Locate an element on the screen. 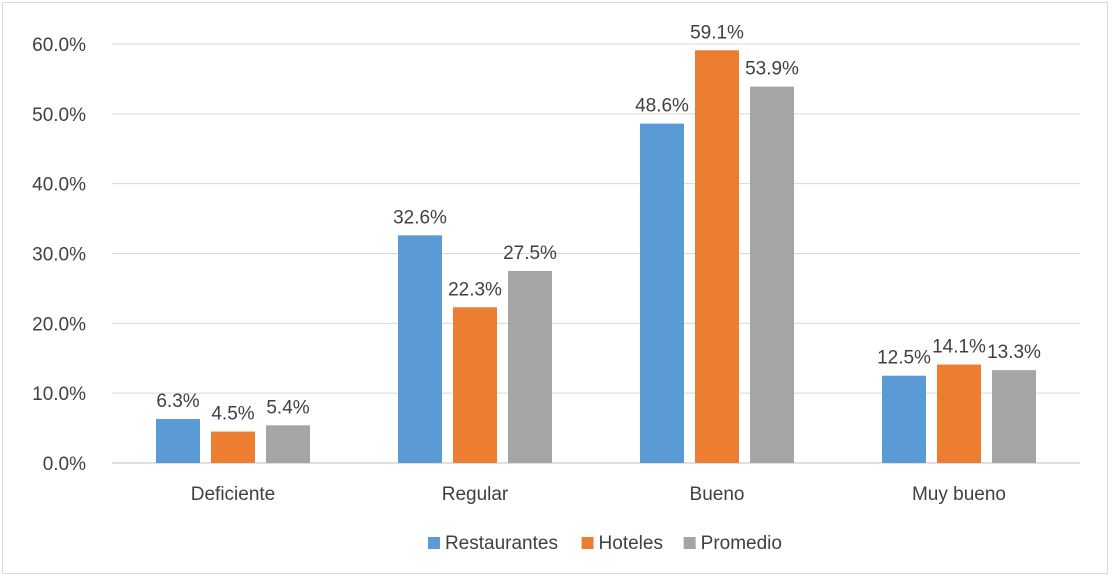 The width and height of the screenshot is (1112, 578). y-tick-label: 20.0% is located at coordinates (59, 324).